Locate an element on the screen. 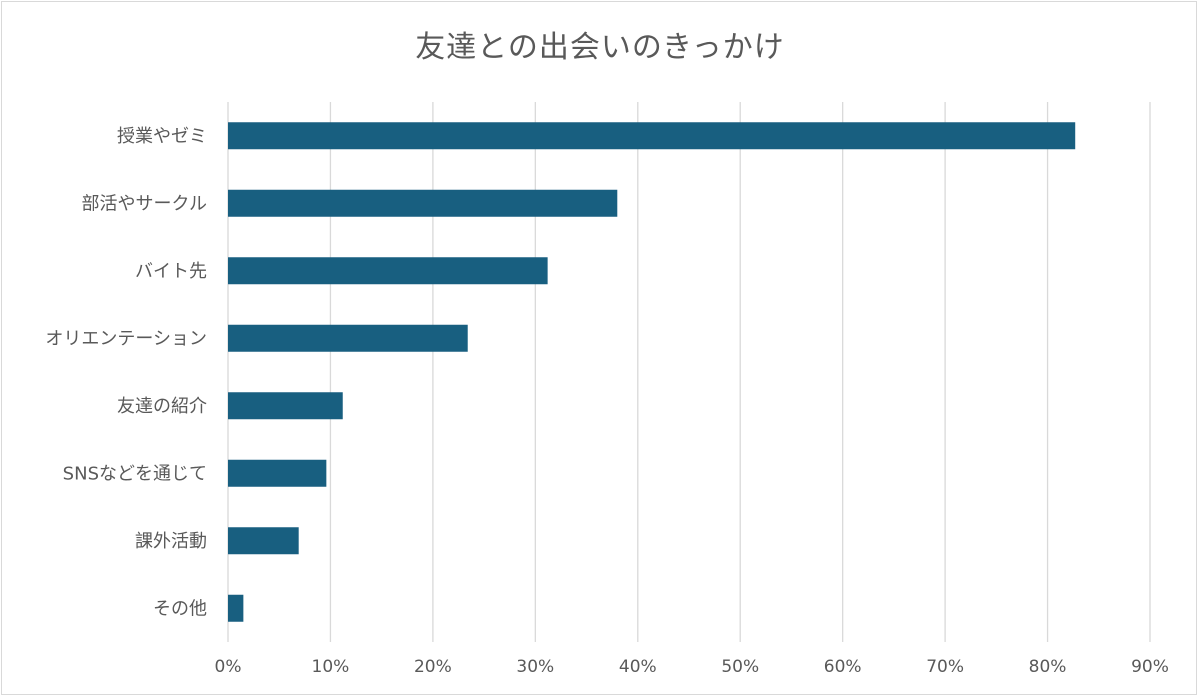 The height and width of the screenshot is (698, 1200). x-tick-label: 90% is located at coordinates (1150, 667).